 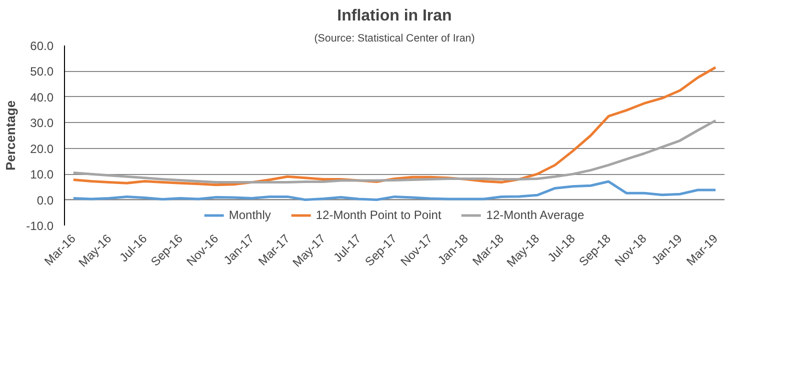 What do you see at coordinates (249, 215) in the screenshot?
I see `legend-label: Monthly` at bounding box center [249, 215].